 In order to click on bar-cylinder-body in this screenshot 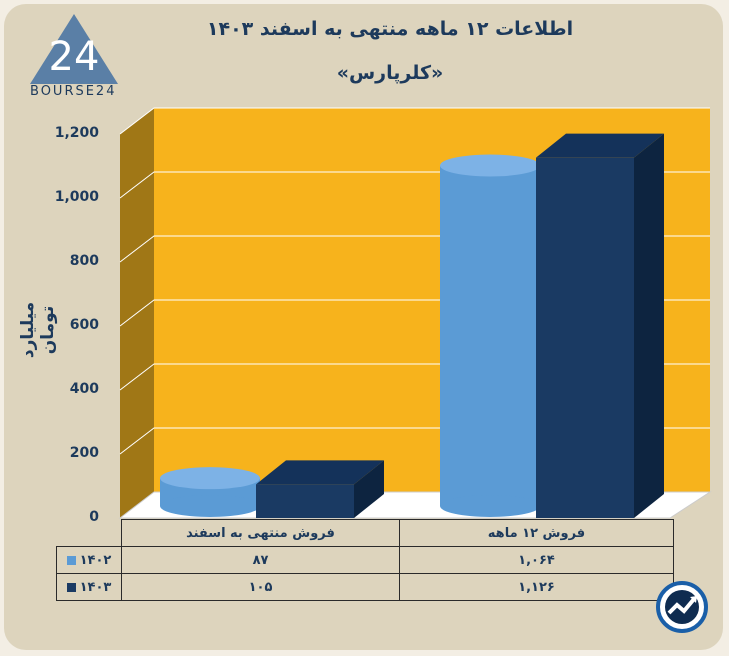, I will do `click(490, 335)`.